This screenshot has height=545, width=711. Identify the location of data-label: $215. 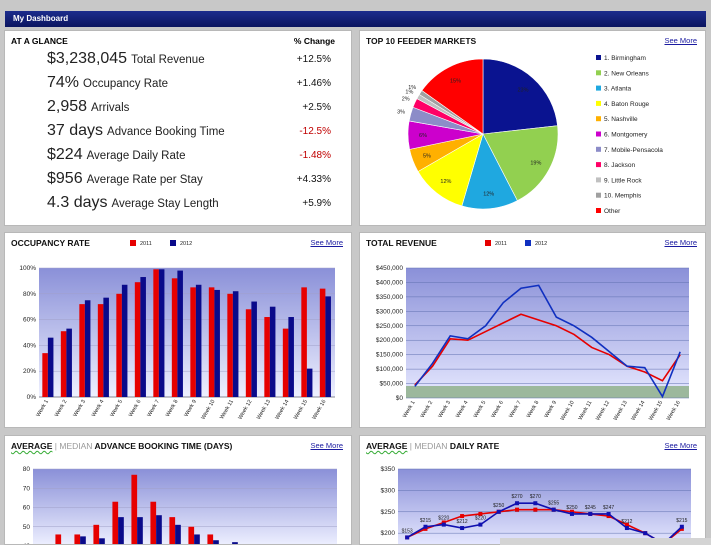
(681, 521).